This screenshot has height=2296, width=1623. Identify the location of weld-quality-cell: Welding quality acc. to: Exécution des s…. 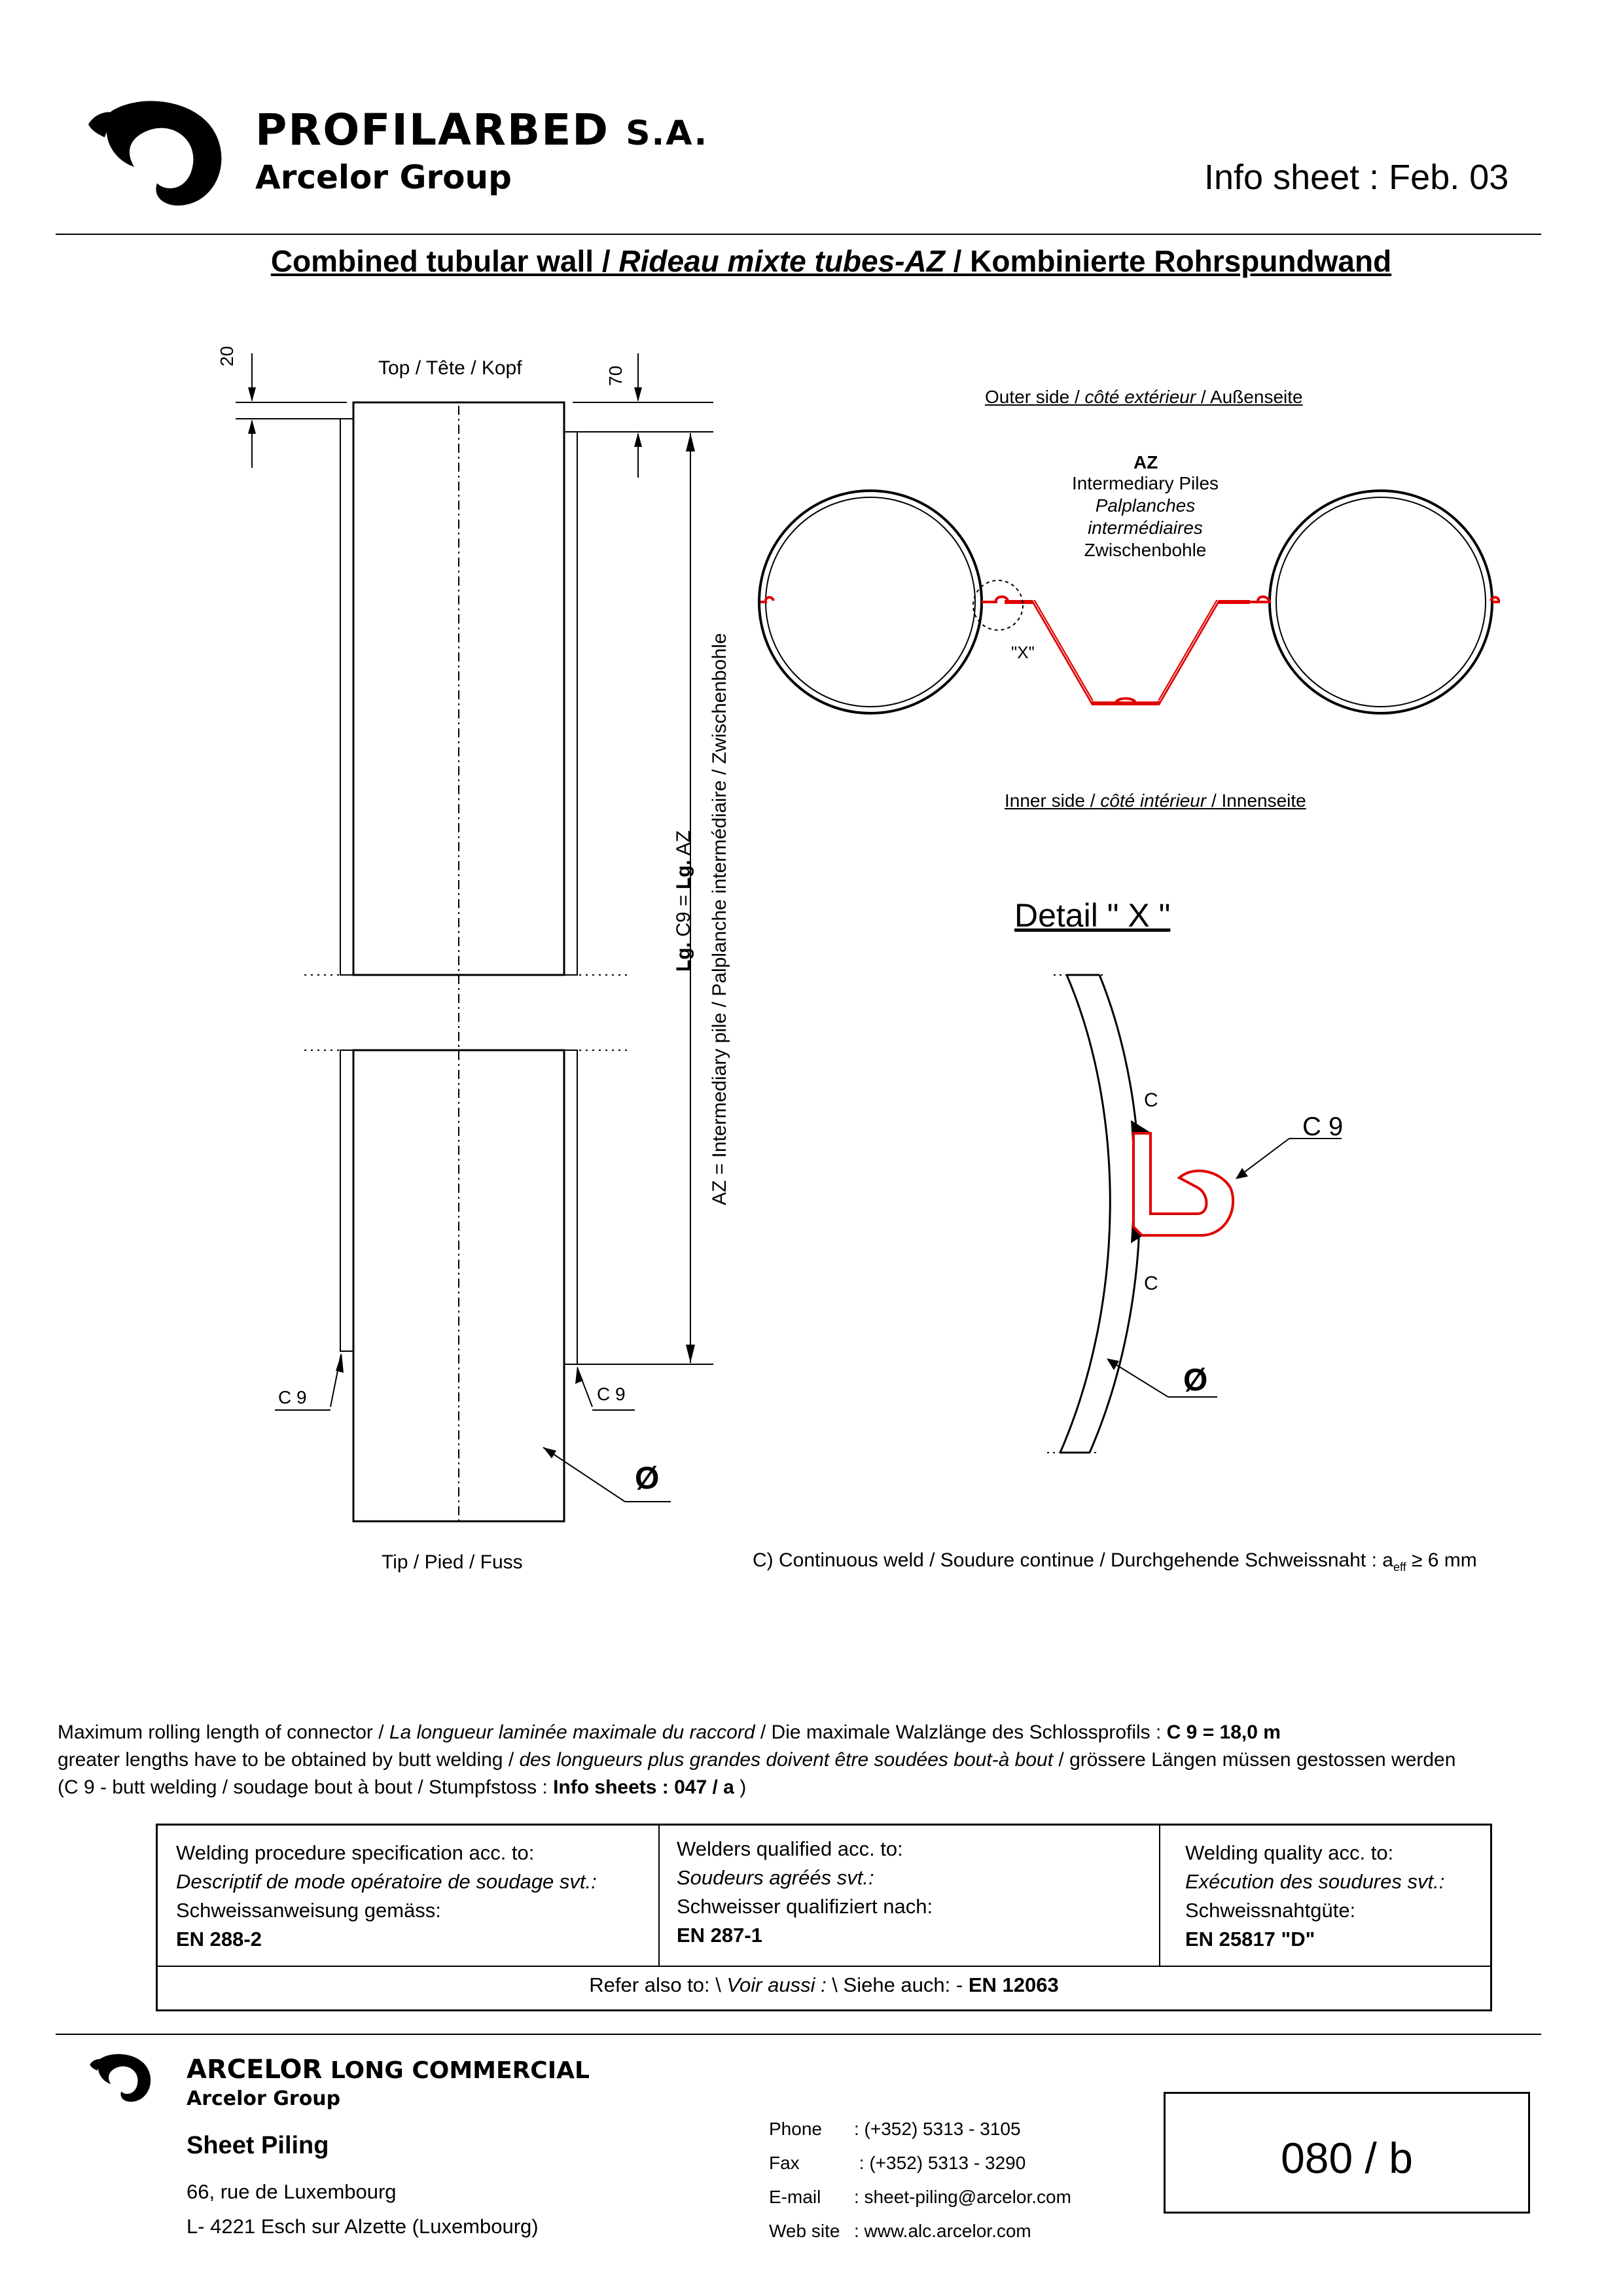
(1315, 1896).